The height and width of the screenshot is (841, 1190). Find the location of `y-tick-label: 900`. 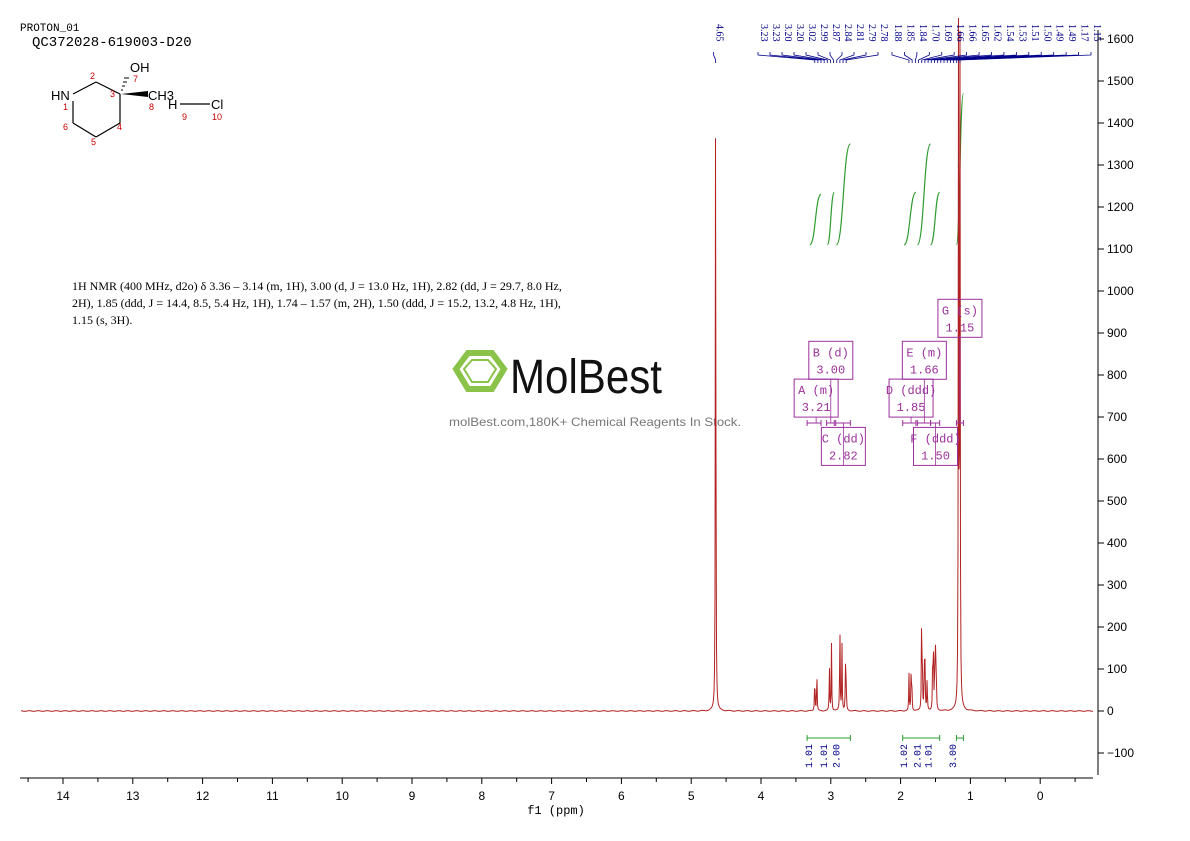

y-tick-label: 900 is located at coordinates (1117, 333).